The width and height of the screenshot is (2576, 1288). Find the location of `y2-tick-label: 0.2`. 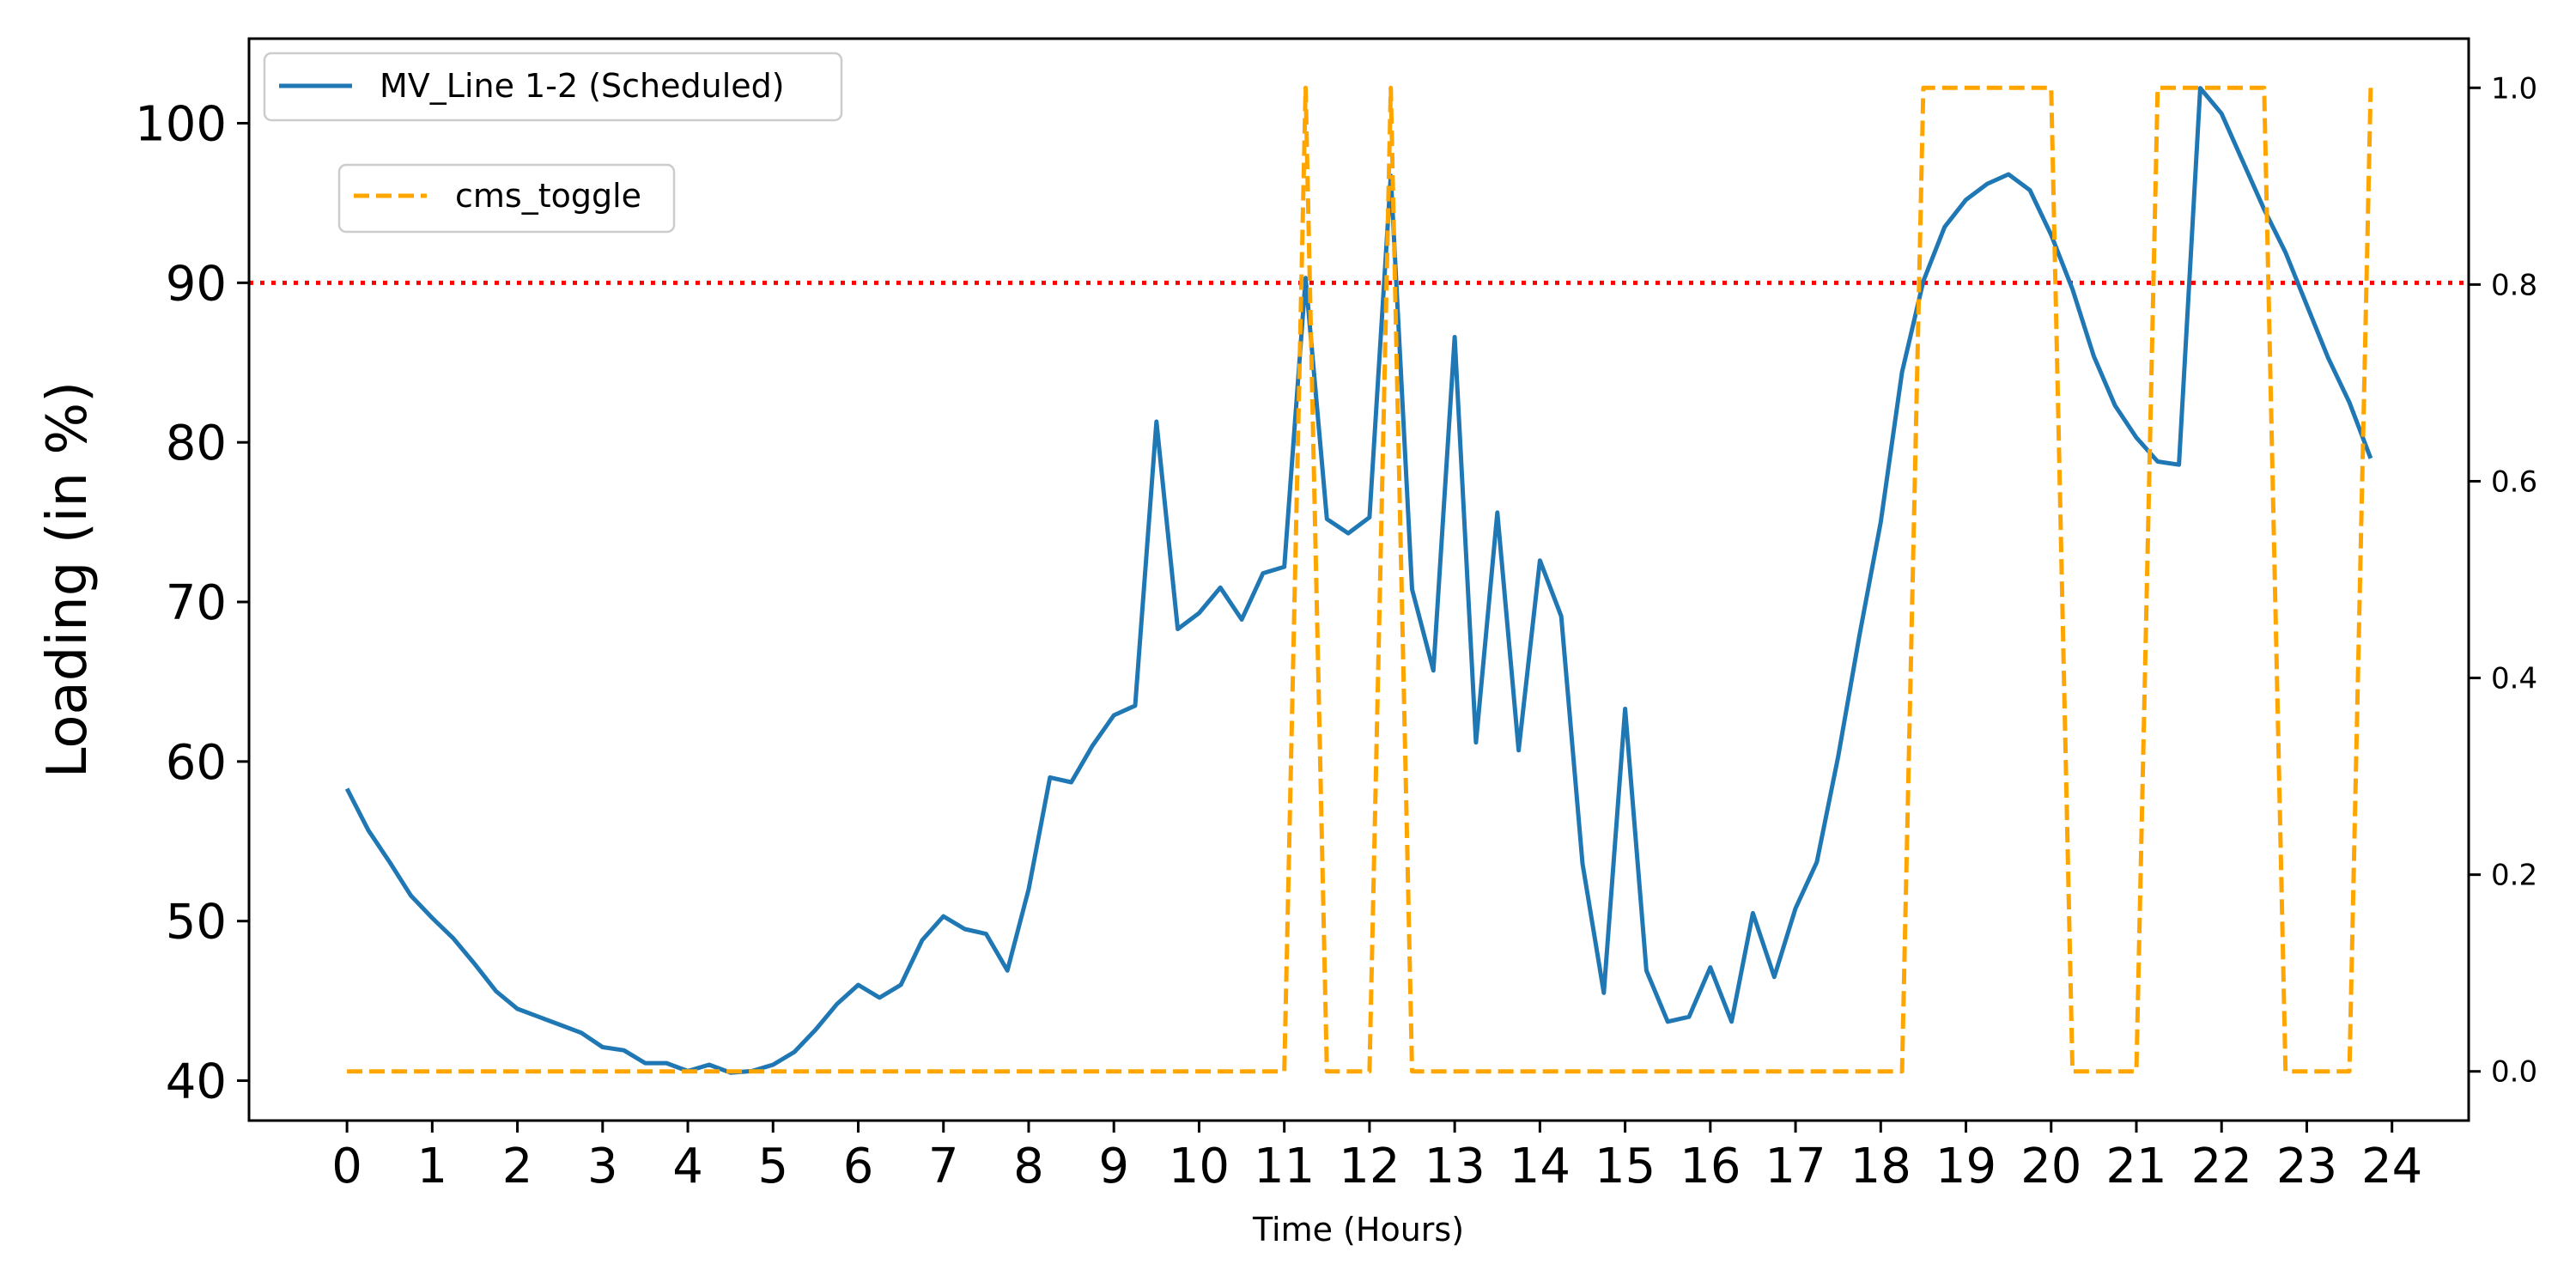

y2-tick-label: 0.2 is located at coordinates (2514, 876).